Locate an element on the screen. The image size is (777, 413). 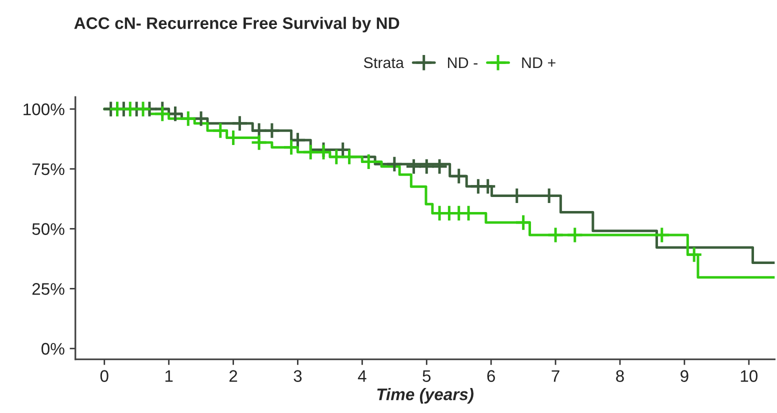
x-tick-label: 7 is located at coordinates (556, 376).